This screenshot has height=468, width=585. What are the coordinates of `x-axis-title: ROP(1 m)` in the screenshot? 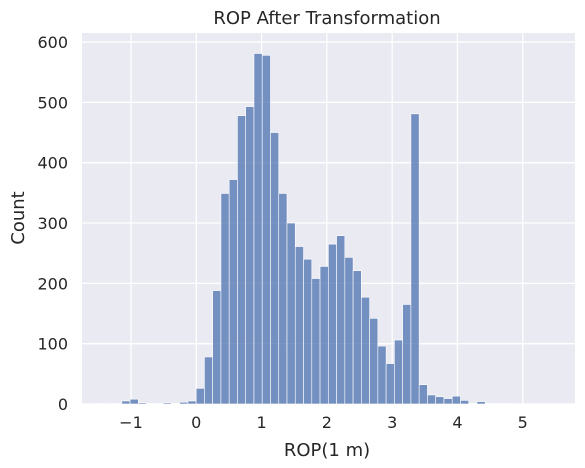 It's located at (327, 450).